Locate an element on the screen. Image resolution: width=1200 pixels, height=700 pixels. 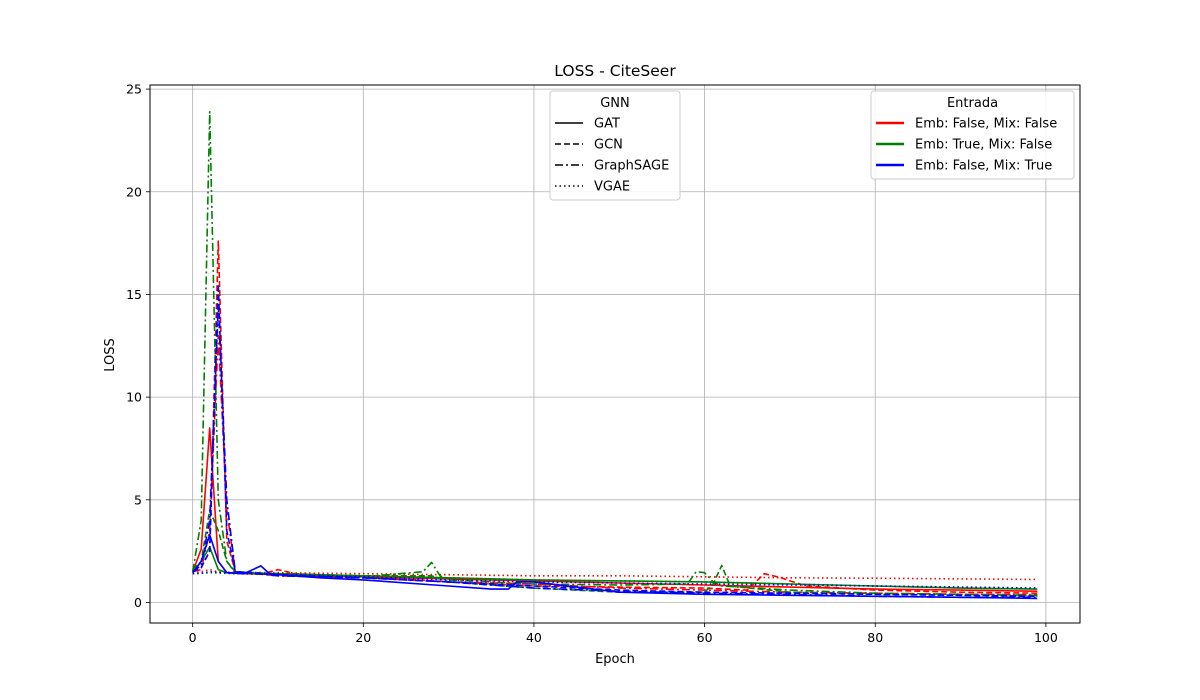
legend-gnn: GNN GAT GCN GraphSAGE VGAE is located at coordinates (615, 145).